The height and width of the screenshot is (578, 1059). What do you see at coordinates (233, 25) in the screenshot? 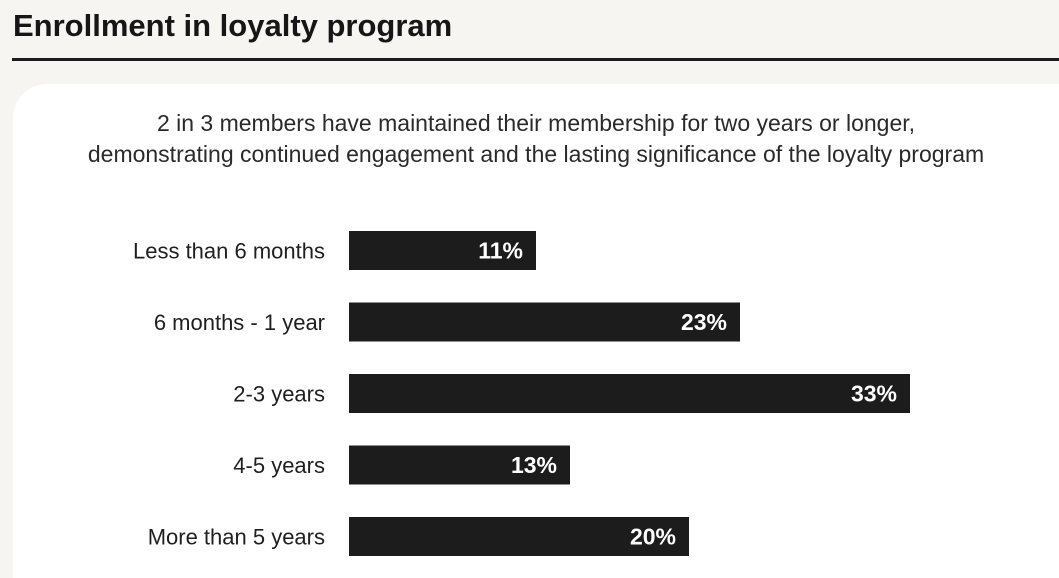
I see `page-title: Enrollment in loyalty program` at bounding box center [233, 25].